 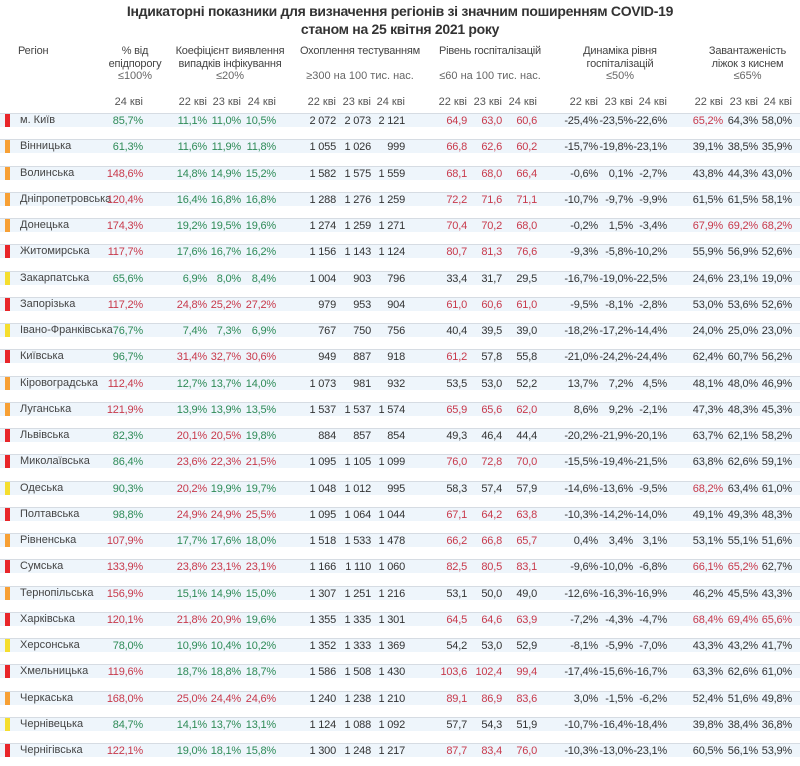 I want to click on beds-value: 23,1%, so click(x=742, y=278).